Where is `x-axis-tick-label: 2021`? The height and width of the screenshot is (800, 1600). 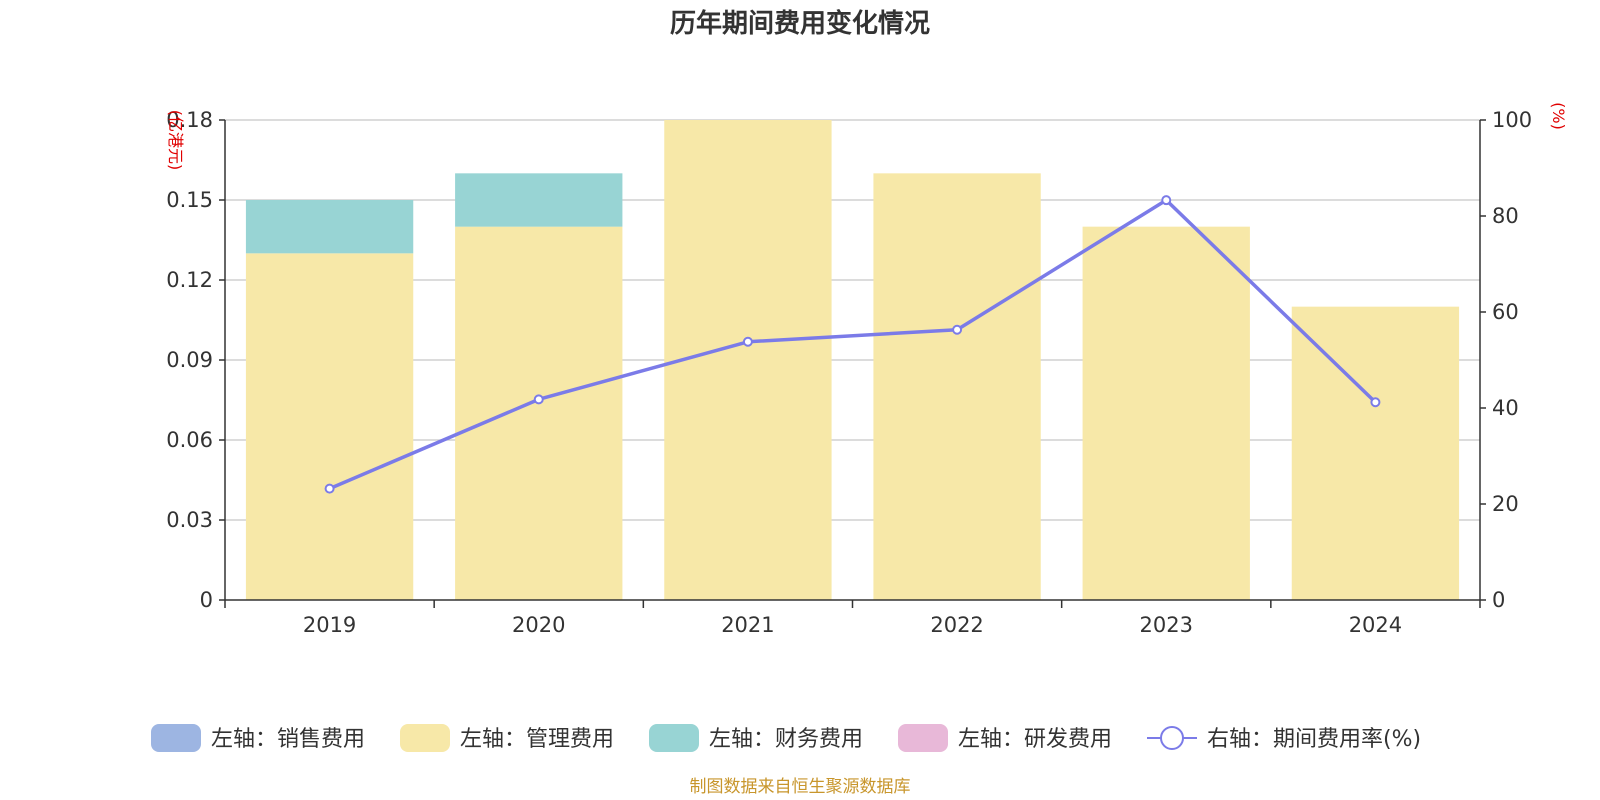
x-axis-tick-label: 2021 is located at coordinates (747, 625).